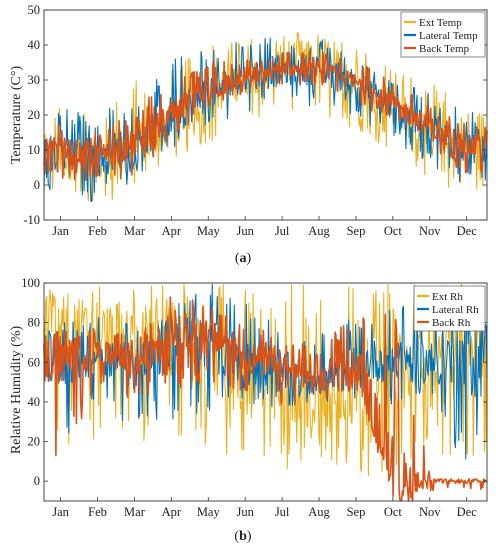 The height and width of the screenshot is (555, 496). I want to click on rh-y-tick-label: 0, so click(37, 481).